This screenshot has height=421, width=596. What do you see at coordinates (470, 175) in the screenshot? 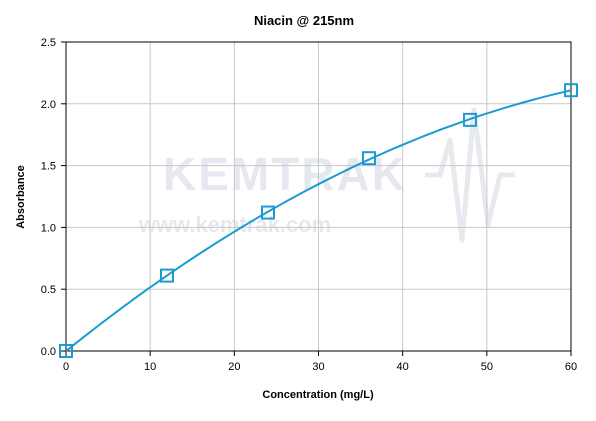
I see `watermark-wave-icon` at bounding box center [470, 175].